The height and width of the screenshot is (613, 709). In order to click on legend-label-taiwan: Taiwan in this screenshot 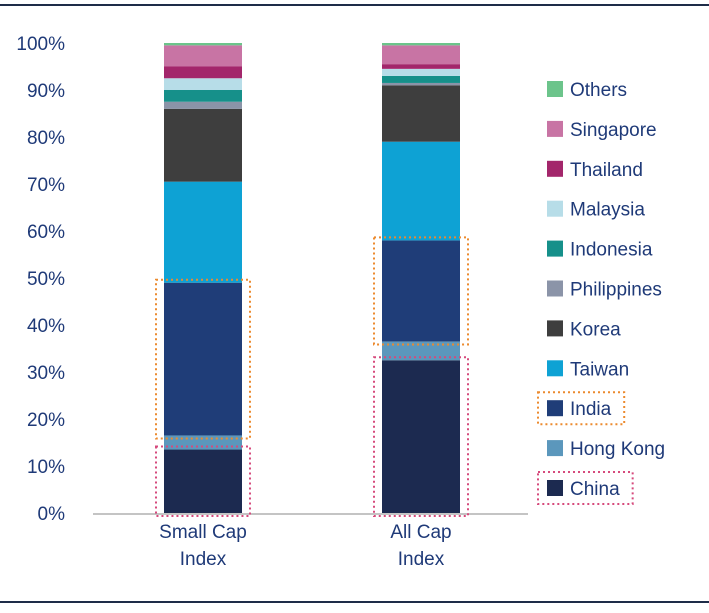, I will do `click(599, 369)`.